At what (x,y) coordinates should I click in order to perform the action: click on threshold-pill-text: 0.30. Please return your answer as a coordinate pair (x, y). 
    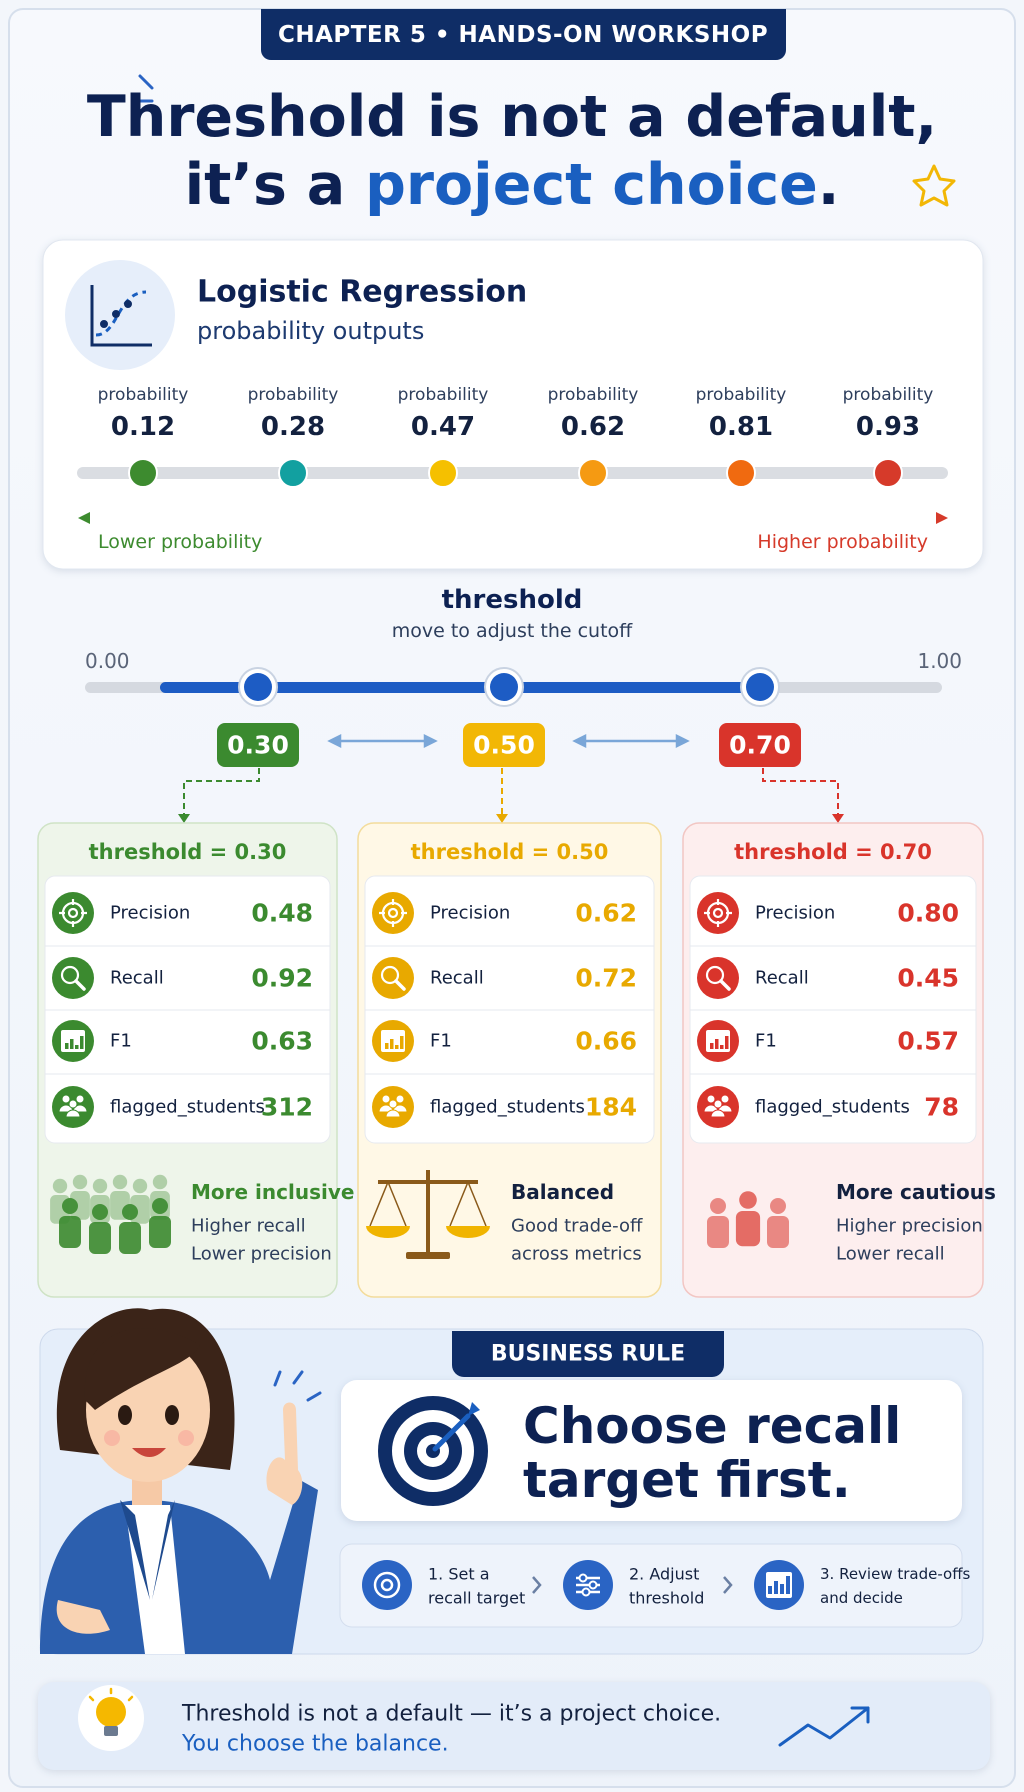
    Looking at the image, I should click on (258, 745).